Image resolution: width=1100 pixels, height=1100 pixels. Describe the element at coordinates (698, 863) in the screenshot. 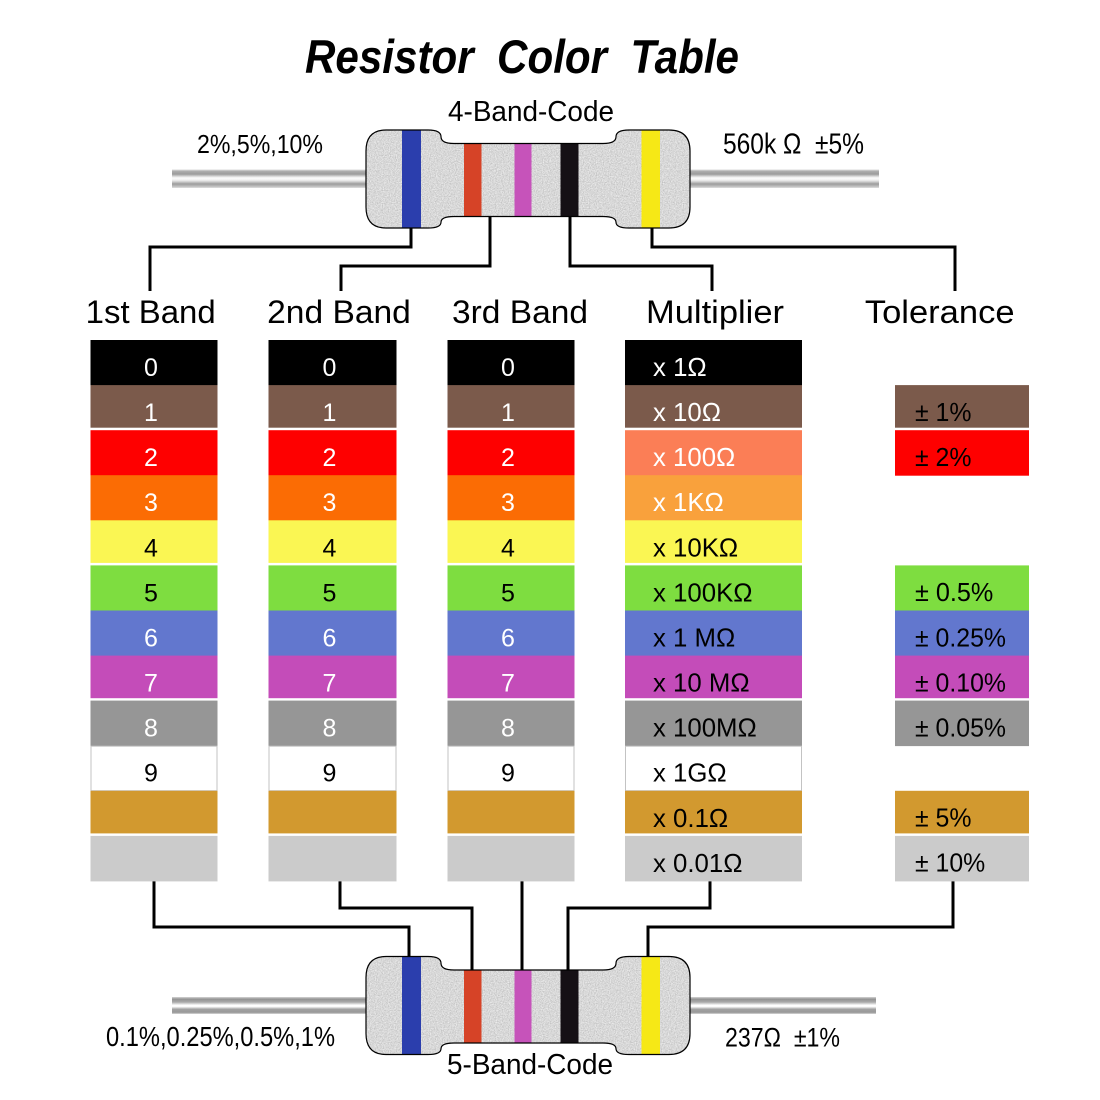

I see `svg-text: x 0.01Ω` at that location.